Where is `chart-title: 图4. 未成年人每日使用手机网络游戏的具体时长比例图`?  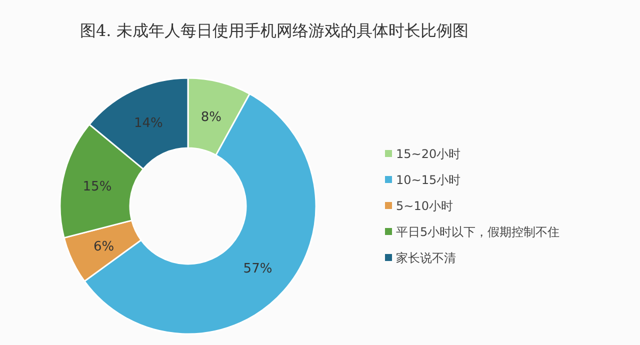 chart-title: 图4. 未成年人每日使用手机网络游戏的具体时长比例图 is located at coordinates (274, 30).